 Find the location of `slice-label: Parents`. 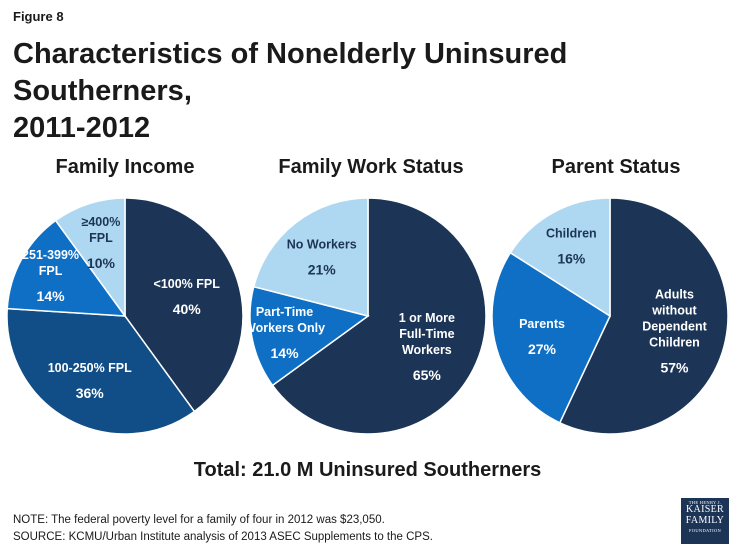

slice-label: Parents is located at coordinates (542, 324).